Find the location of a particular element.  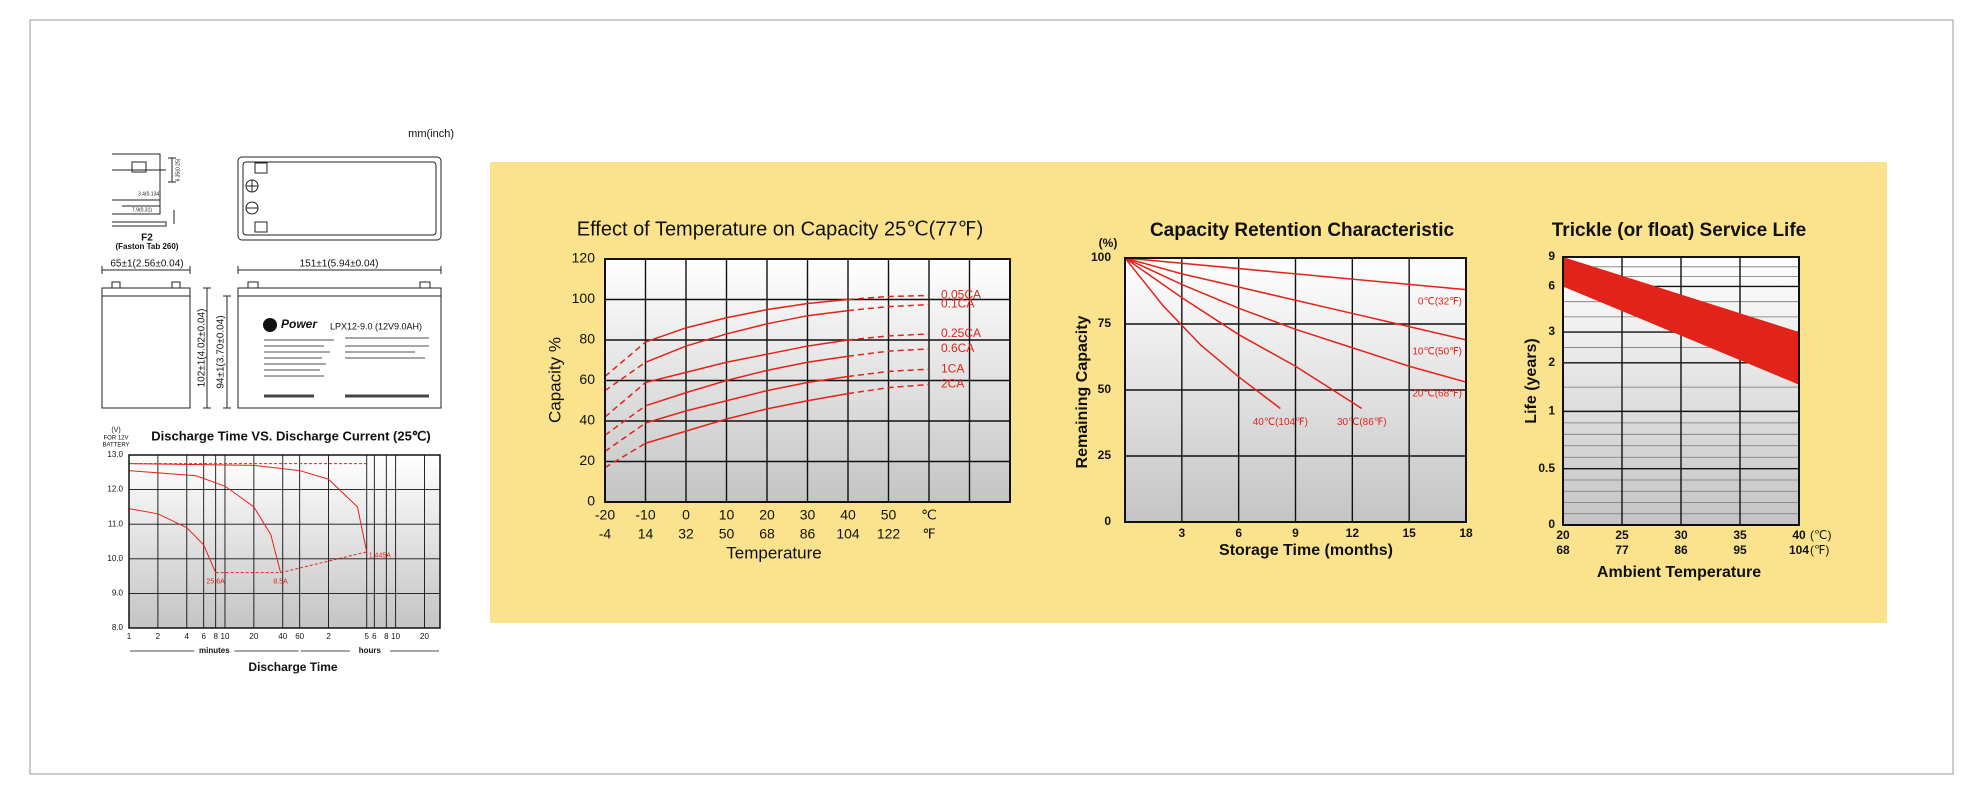

cutoff-line is located at coordinates (291, 562).